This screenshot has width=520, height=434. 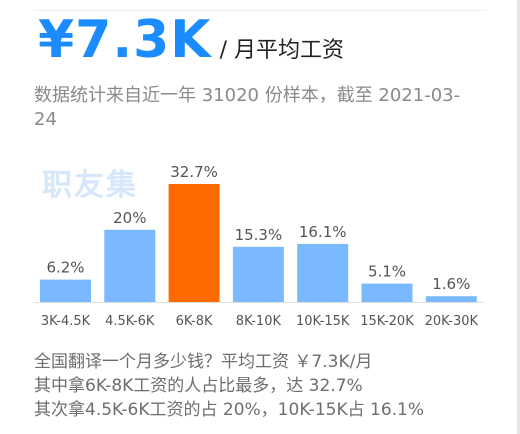 I want to click on category-label-4.5K-6K: 4.5K-6K, so click(x=130, y=321).